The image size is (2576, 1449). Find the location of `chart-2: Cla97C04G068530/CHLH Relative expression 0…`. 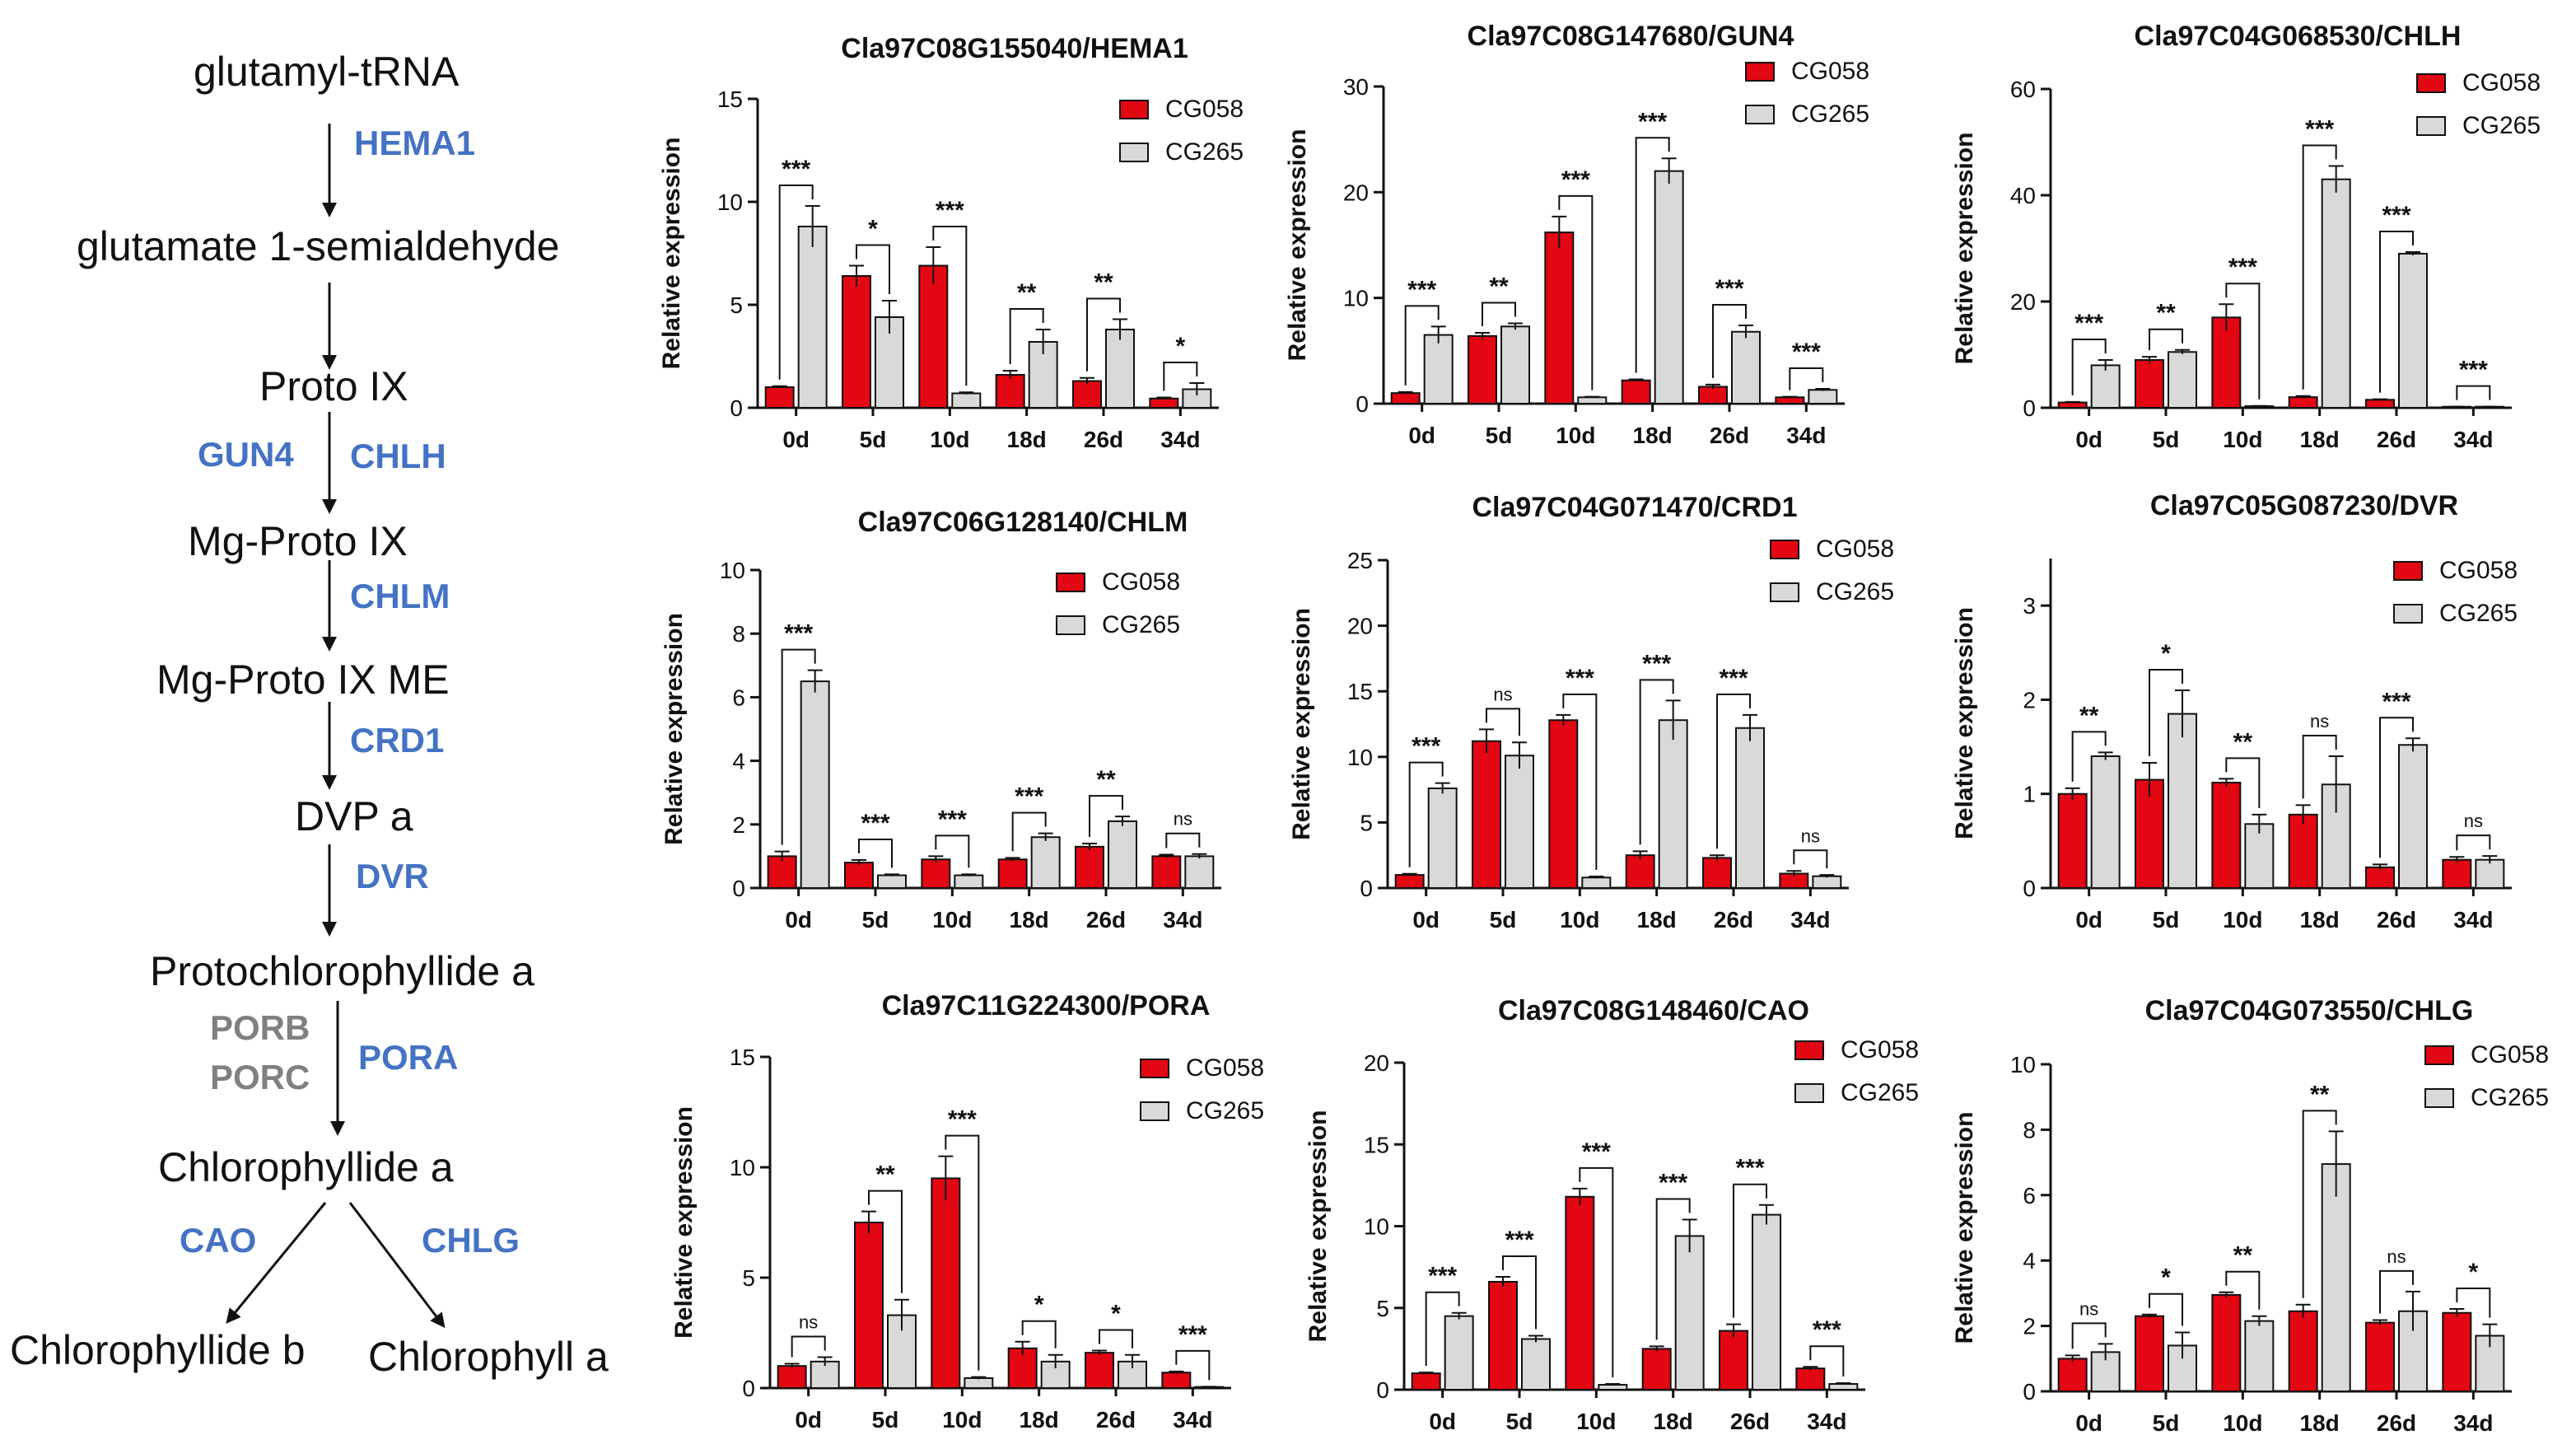

chart-2: Cla97C04G068530/CHLH Relative expression 0… is located at coordinates (2246, 236).